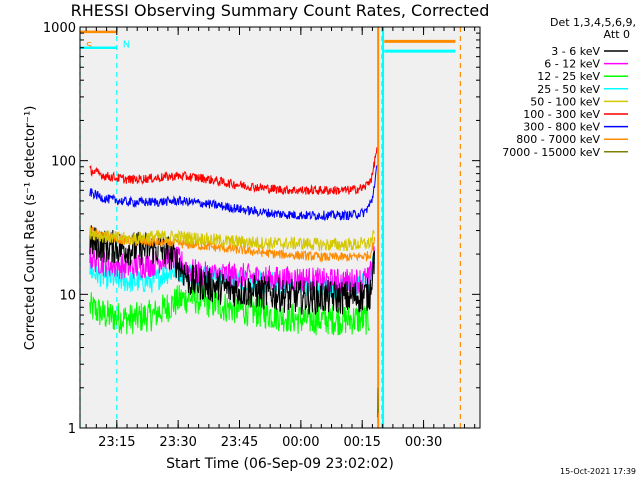 Image resolution: width=640 pixels, height=480 pixels. I want to click on y-axis-label: Corrected Count Rate (s⁻¹ detector⁻¹), so click(30, 228).